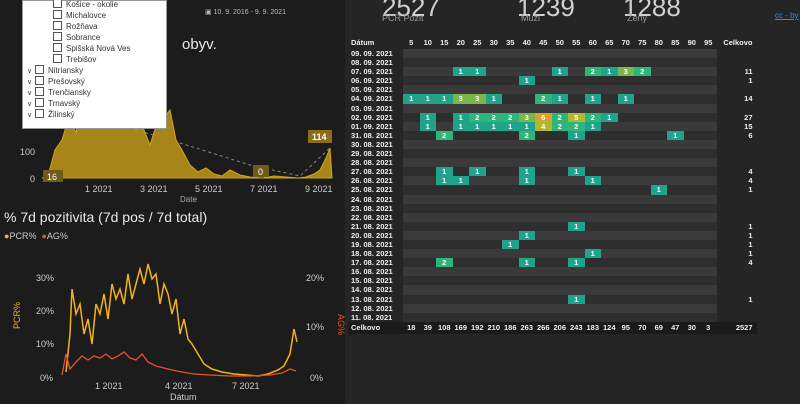  Describe the element at coordinates (576, 42) in the screenshot. I see `header-age: 55` at that location.